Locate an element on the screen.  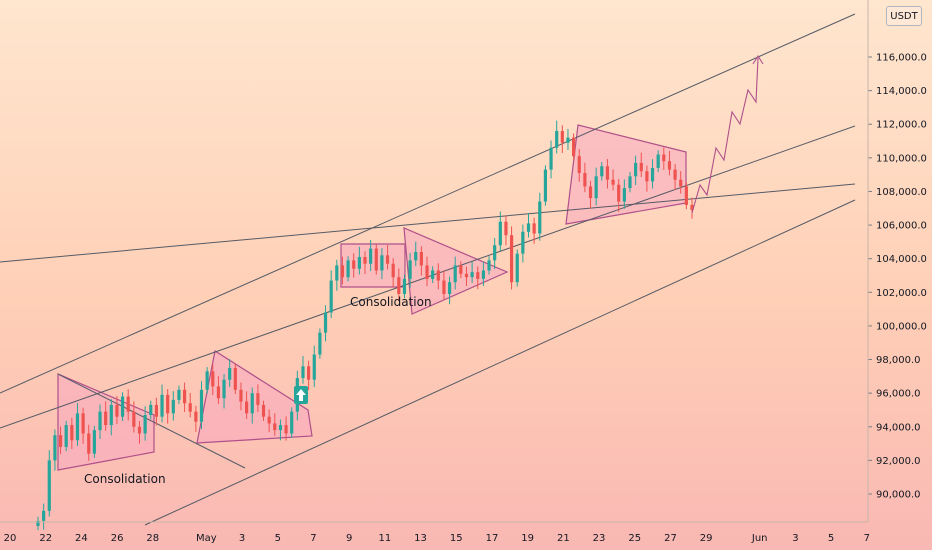
y-tick-label: 102,000.0 is located at coordinates (901, 293).